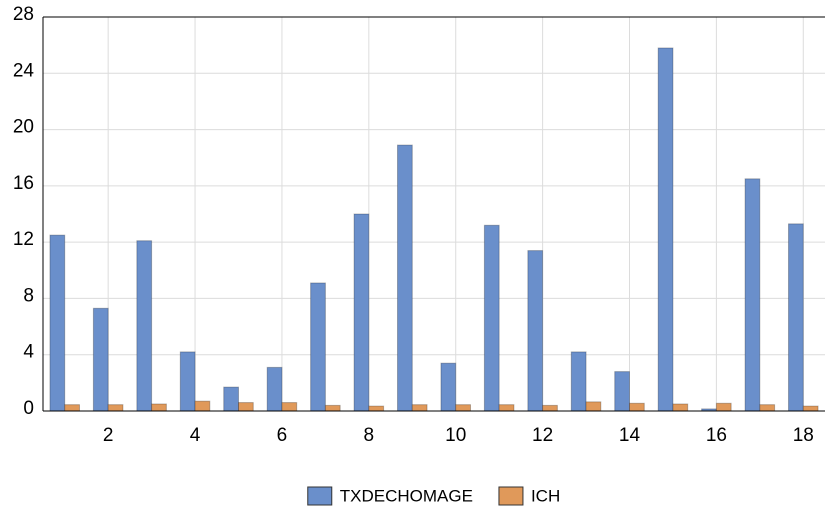 This screenshot has width=825, height=509. I want to click on x-tick-label: 6, so click(282, 435).